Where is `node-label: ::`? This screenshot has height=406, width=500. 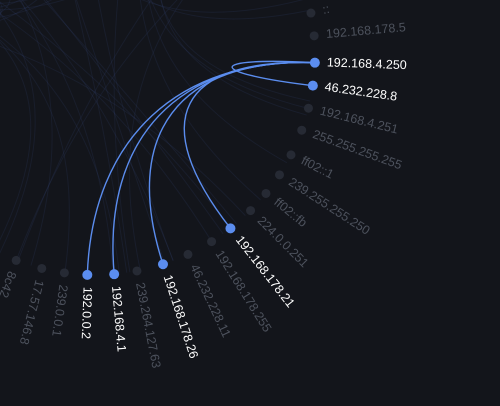 node-label: :: is located at coordinates (325, 9).